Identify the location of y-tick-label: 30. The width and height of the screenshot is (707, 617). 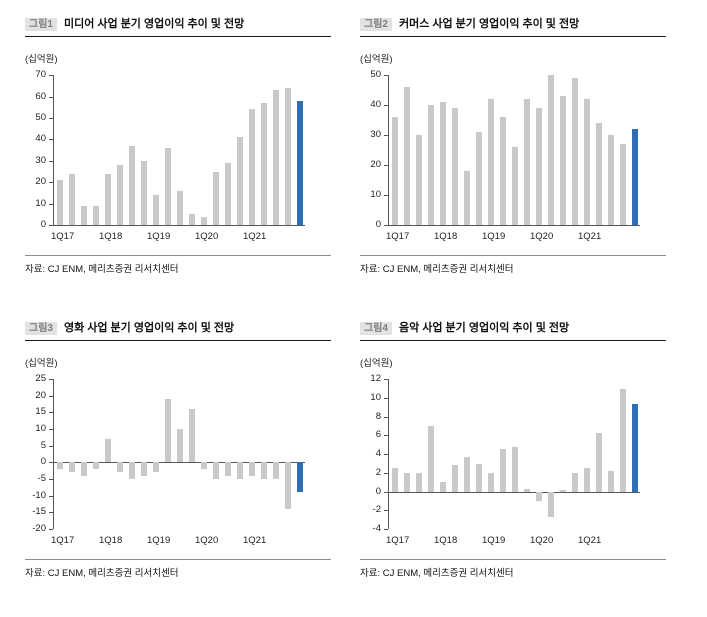
(40, 160).